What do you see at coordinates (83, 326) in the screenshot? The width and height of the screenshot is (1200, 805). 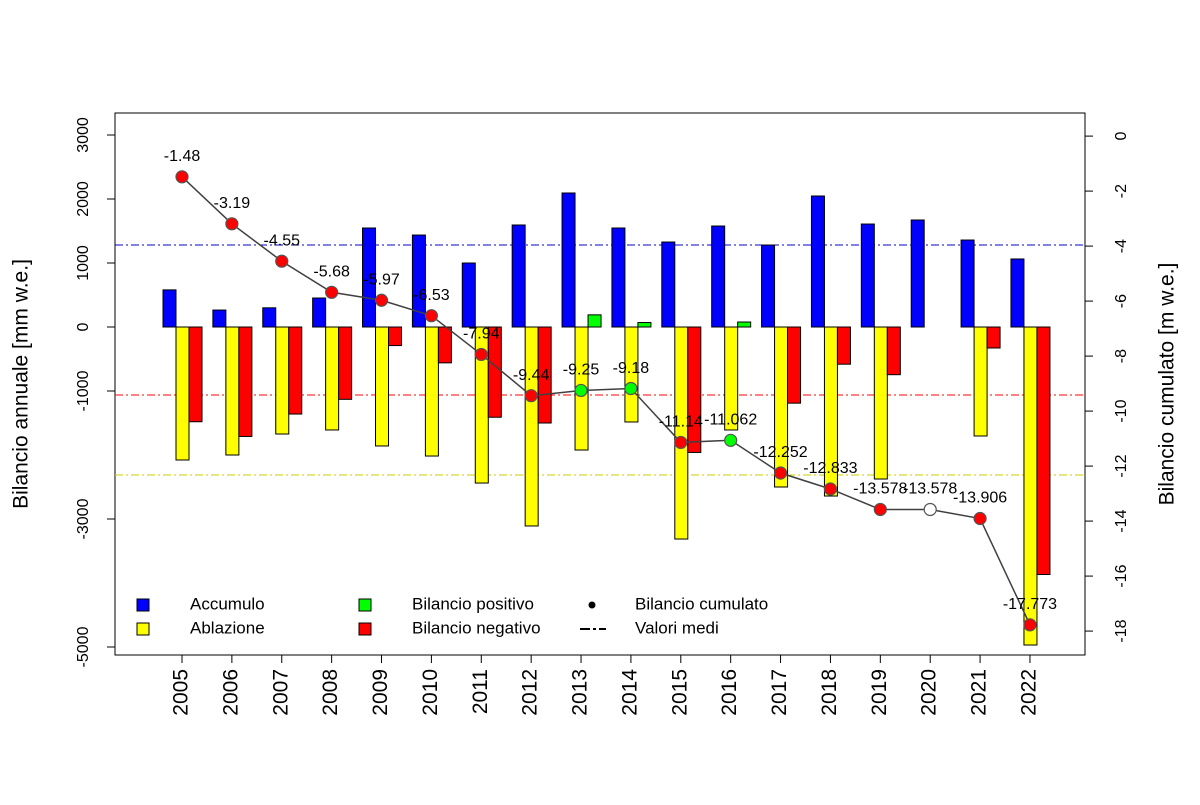 I see `y-tick-label: 0` at bounding box center [83, 326].